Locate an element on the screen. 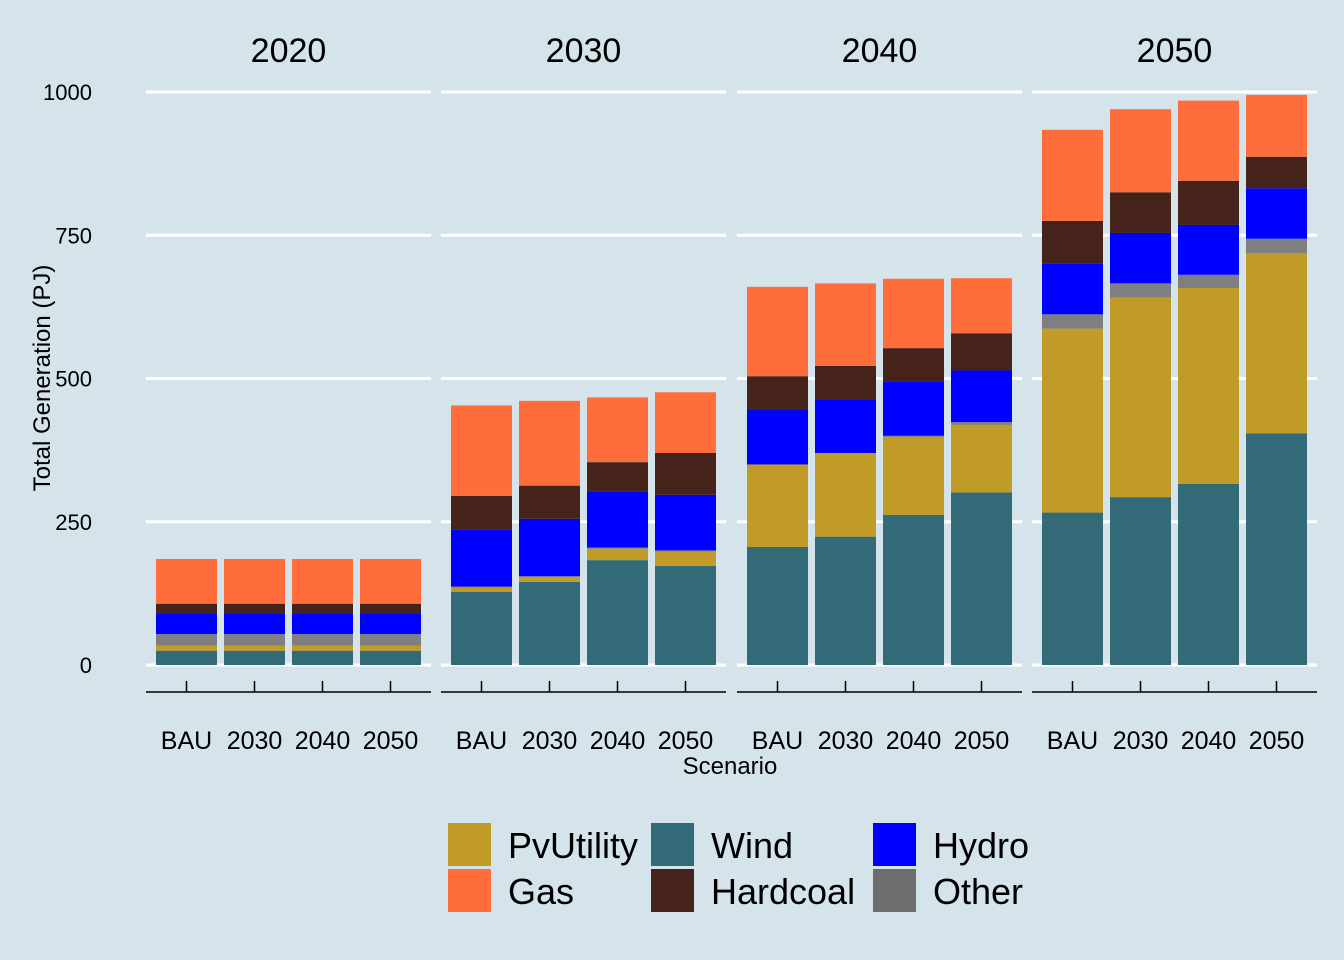 This screenshot has height=960, width=1344. bar-segment-hardcoal-2040-2050 is located at coordinates (981, 352).